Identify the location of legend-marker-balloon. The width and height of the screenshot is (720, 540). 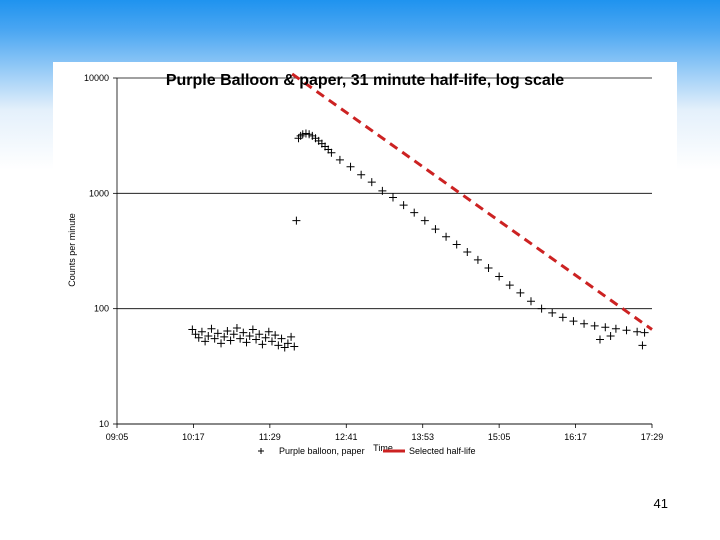
(261, 451).